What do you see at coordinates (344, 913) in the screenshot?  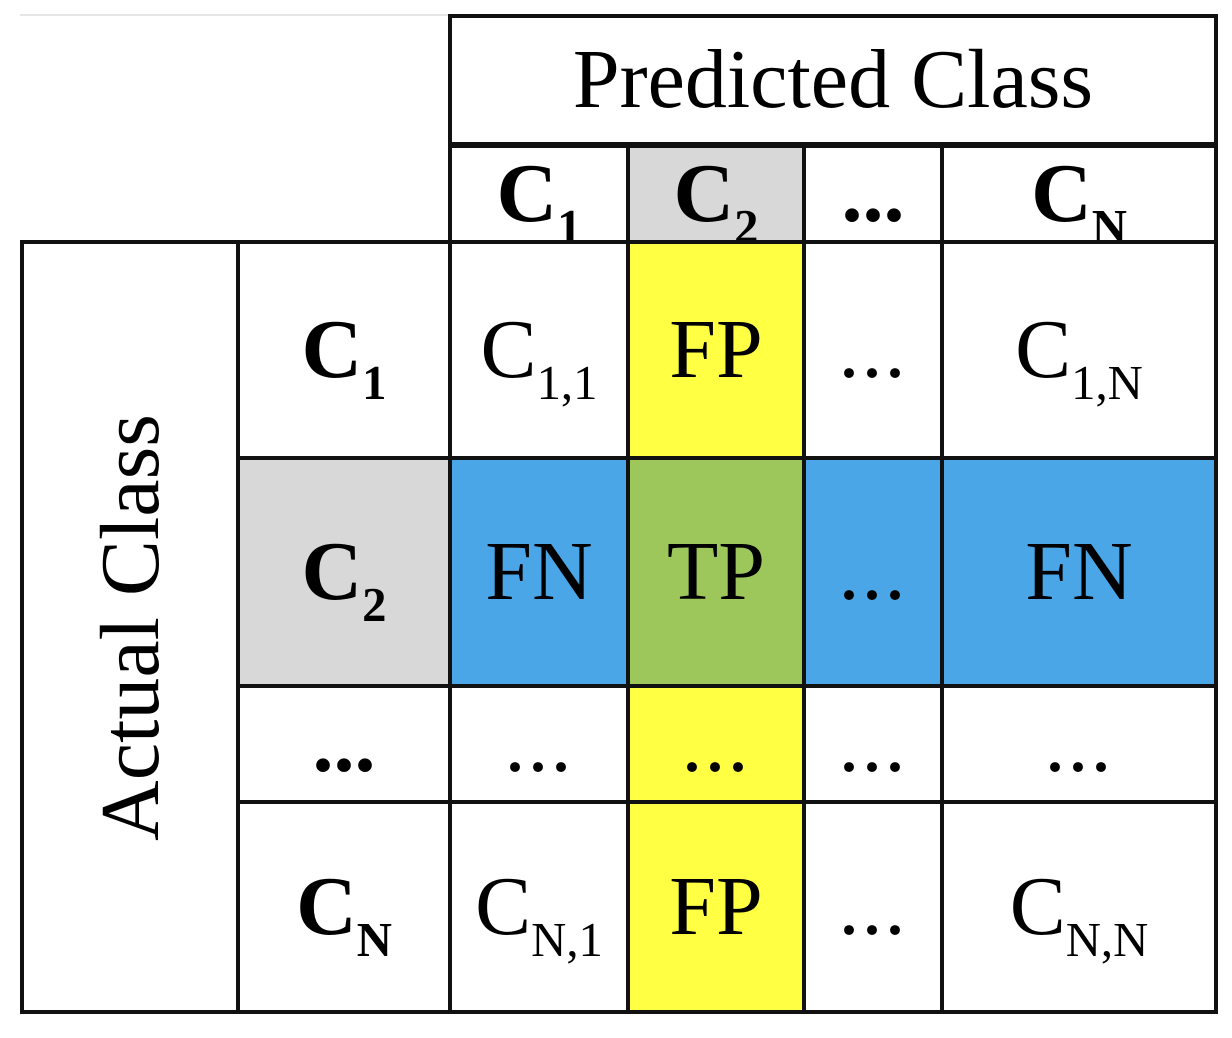 I see `row-header-cn-text: CN` at bounding box center [344, 913].